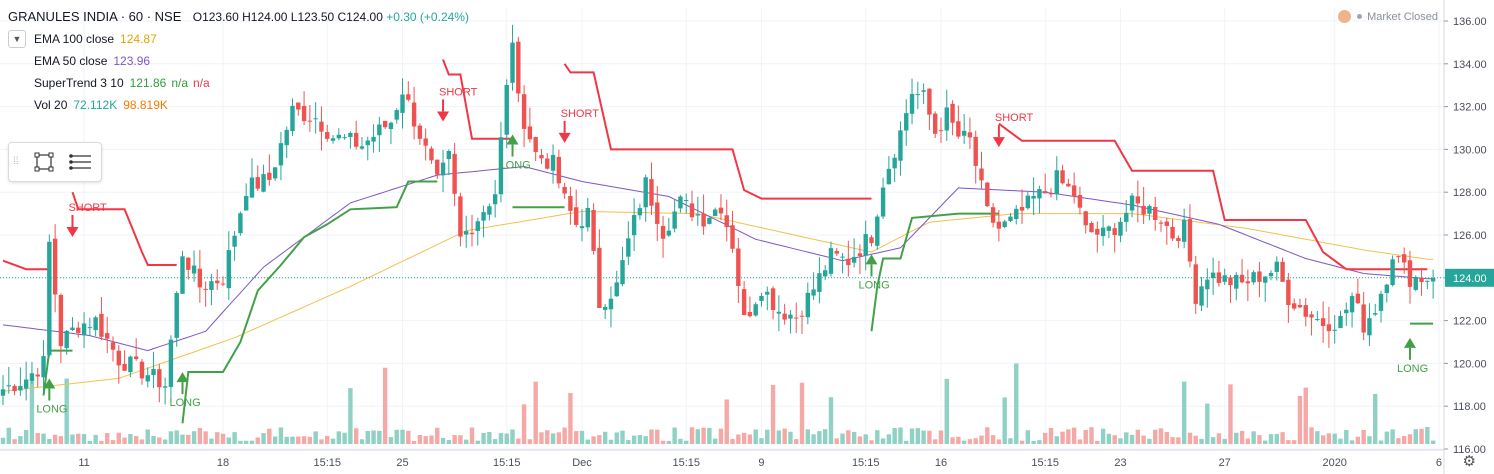 The height and width of the screenshot is (474, 1494). What do you see at coordinates (761, 463) in the screenshot?
I see `time-tick-label: 9` at bounding box center [761, 463].